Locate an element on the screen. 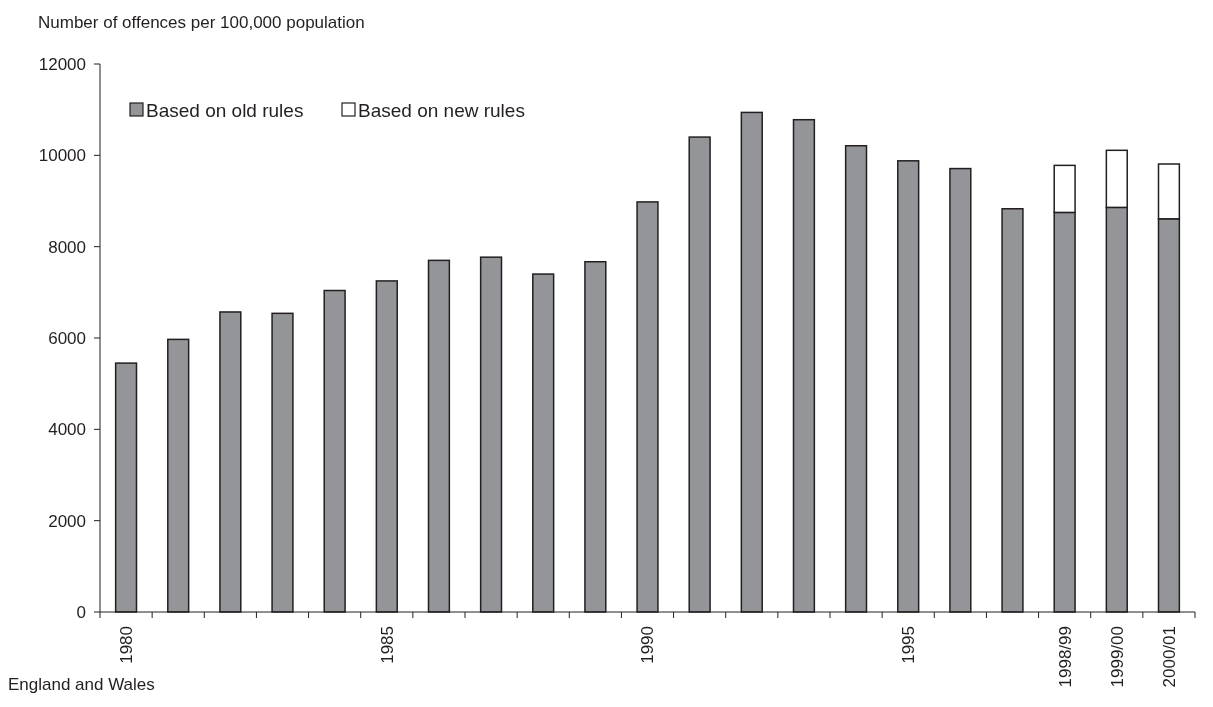  x-tick-label: 1995 is located at coordinates (909, 645).